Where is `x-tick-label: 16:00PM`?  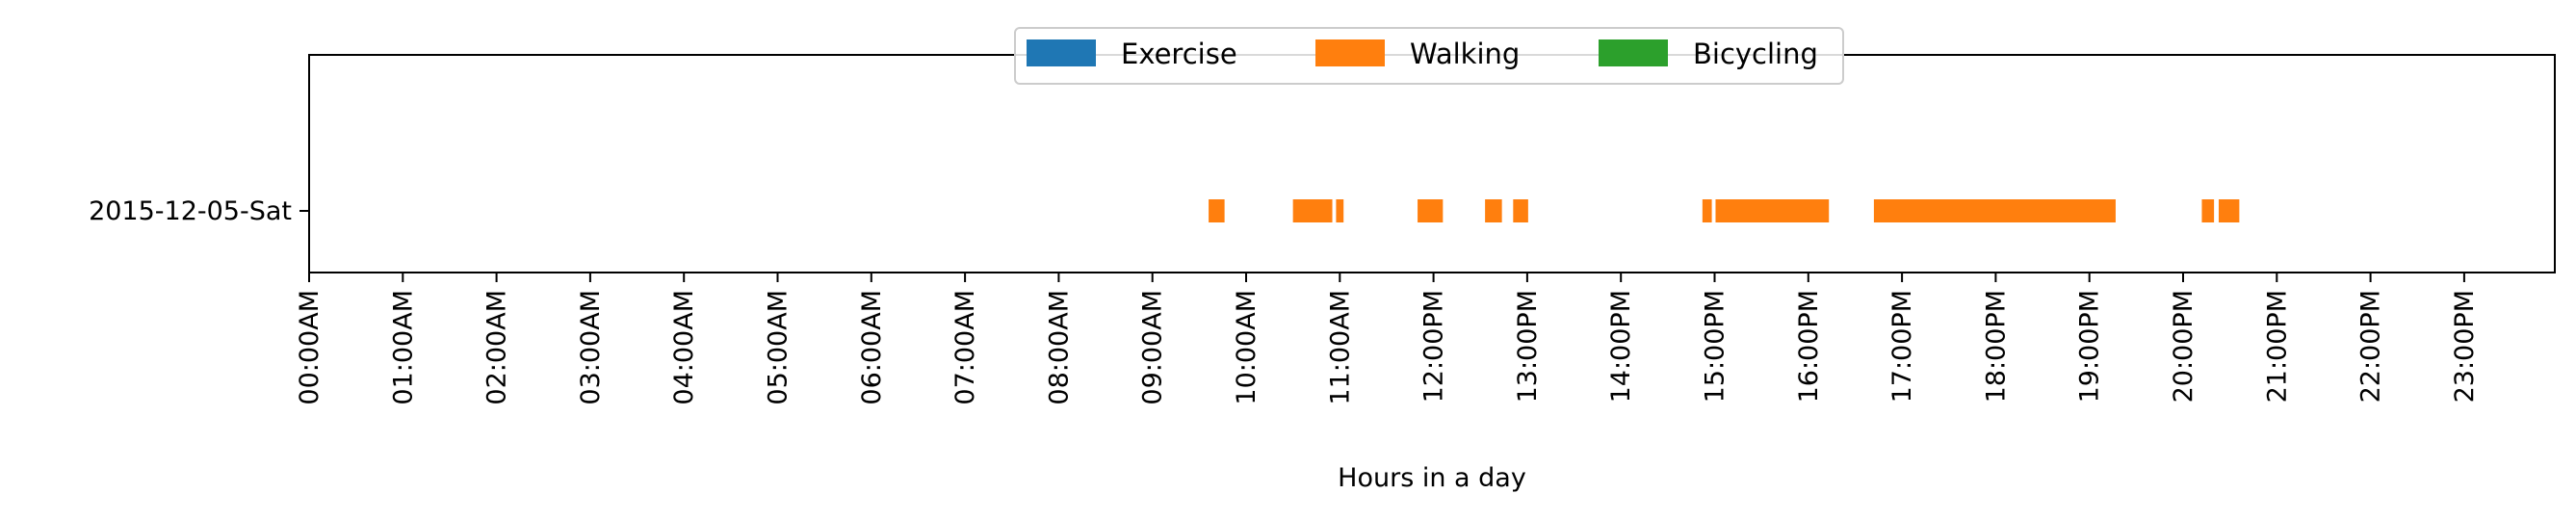
x-tick-label: 16:00PM is located at coordinates (1809, 346).